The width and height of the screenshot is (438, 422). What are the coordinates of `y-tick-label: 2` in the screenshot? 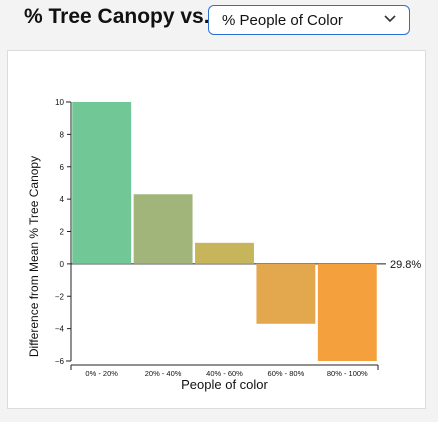 It's located at (62, 232).